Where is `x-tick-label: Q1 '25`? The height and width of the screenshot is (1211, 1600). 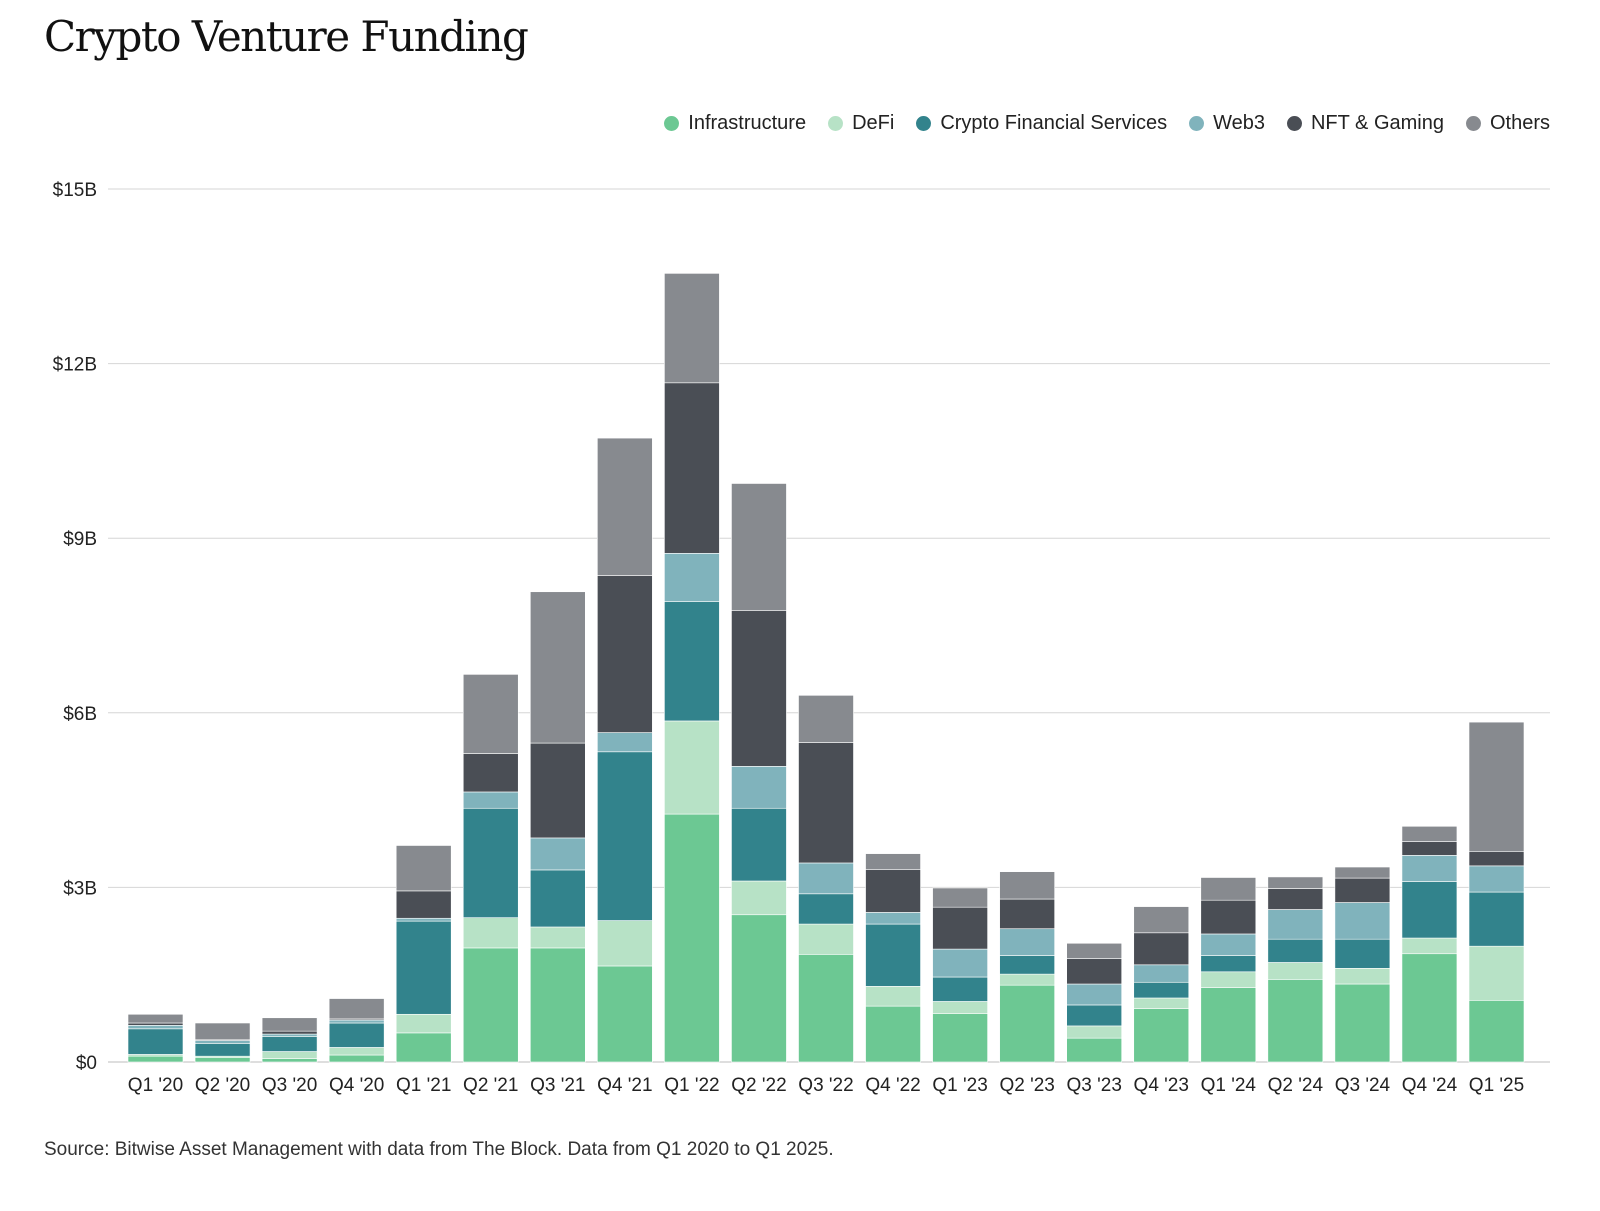 x-tick-label: Q1 '25 is located at coordinates (1496, 1085).